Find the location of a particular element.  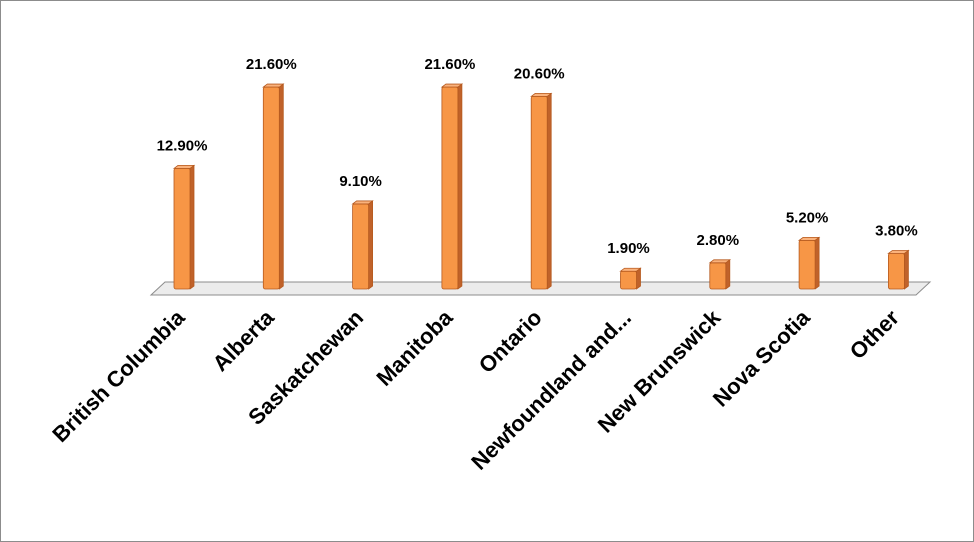

category-label: British Columbia is located at coordinates (118, 375).